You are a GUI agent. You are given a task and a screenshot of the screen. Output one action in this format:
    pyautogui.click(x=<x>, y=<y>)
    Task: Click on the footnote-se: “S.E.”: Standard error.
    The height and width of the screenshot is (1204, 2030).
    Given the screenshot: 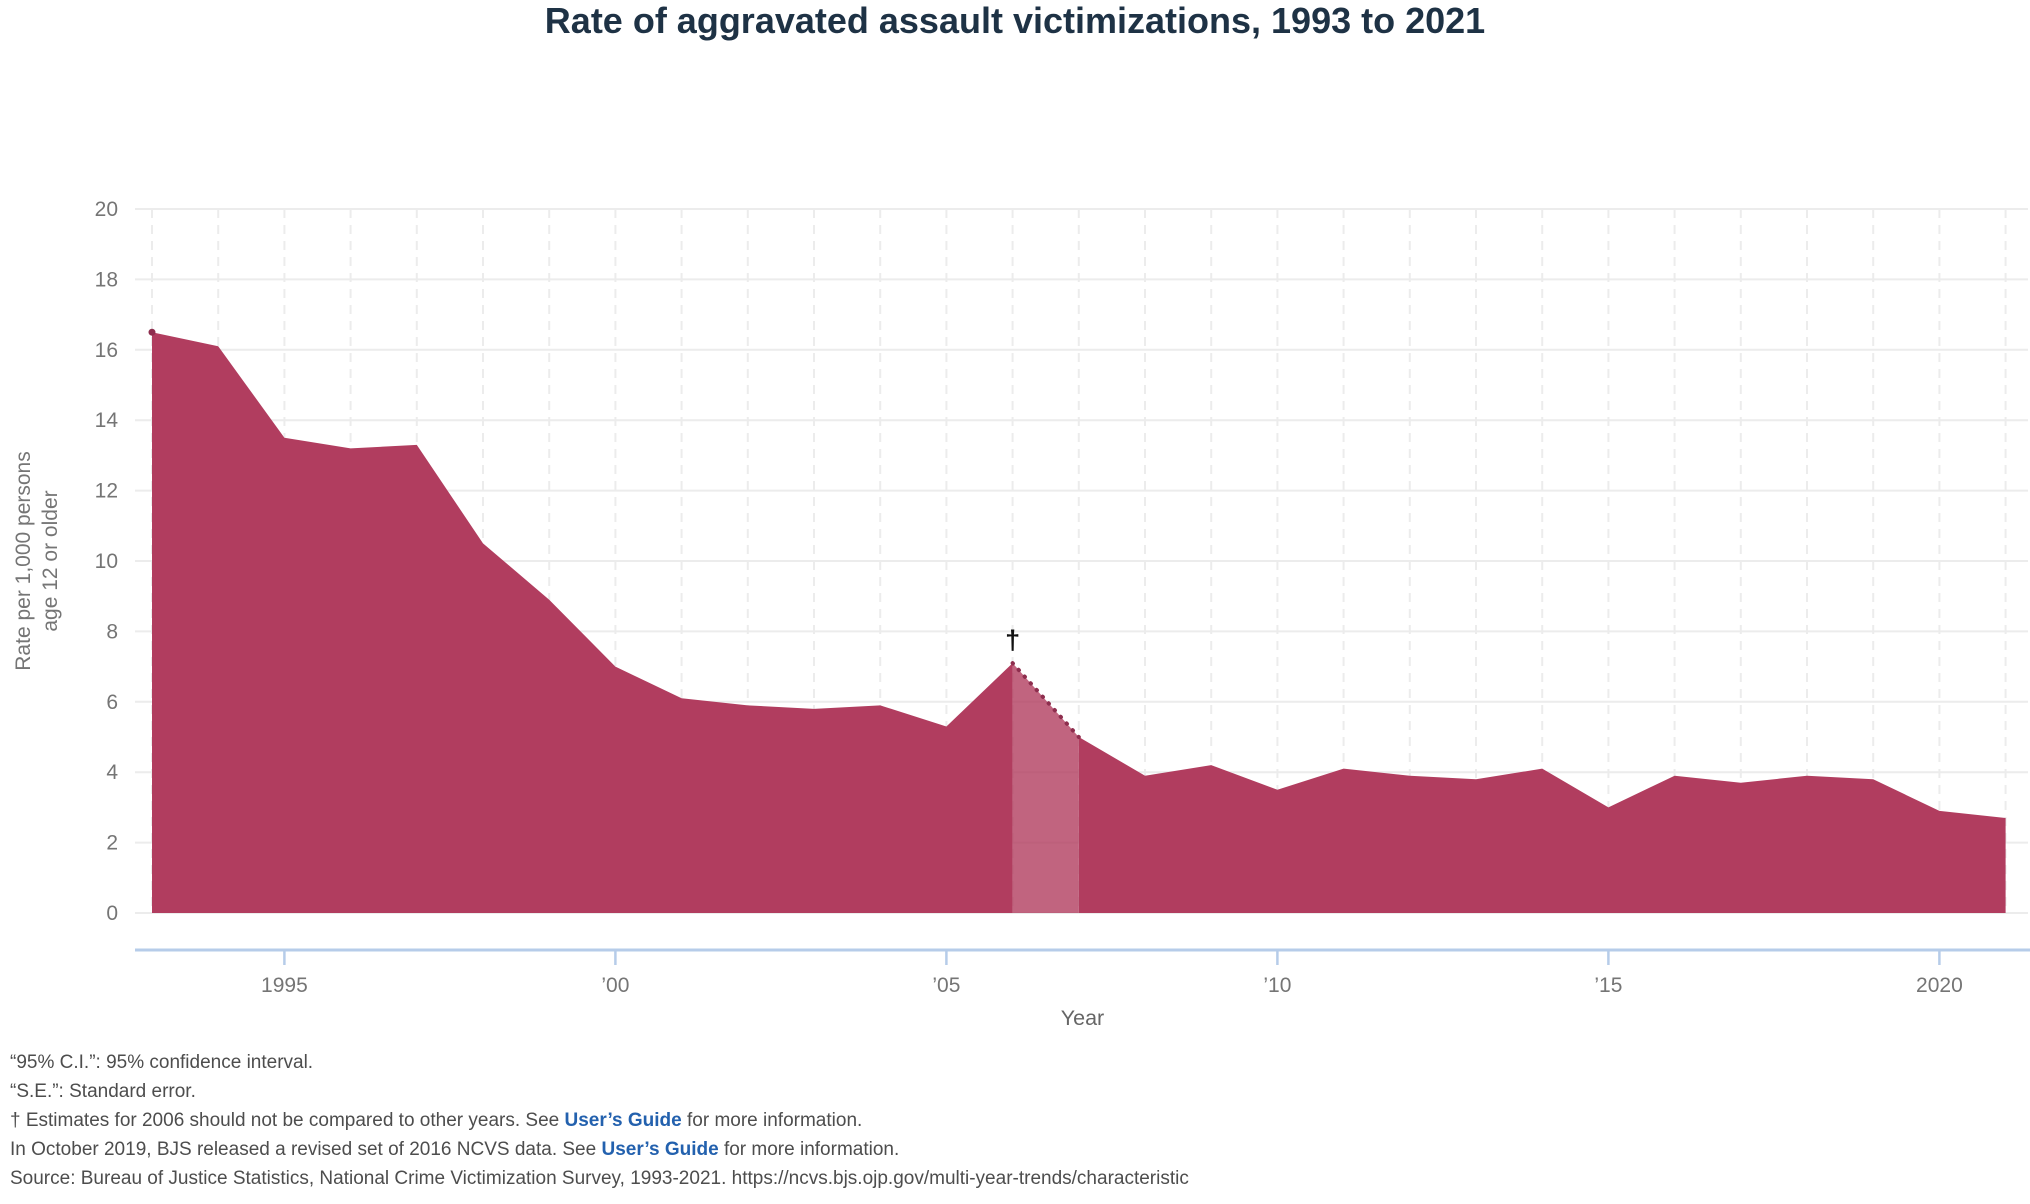 What is the action you would take?
    pyautogui.click(x=103, y=1091)
    